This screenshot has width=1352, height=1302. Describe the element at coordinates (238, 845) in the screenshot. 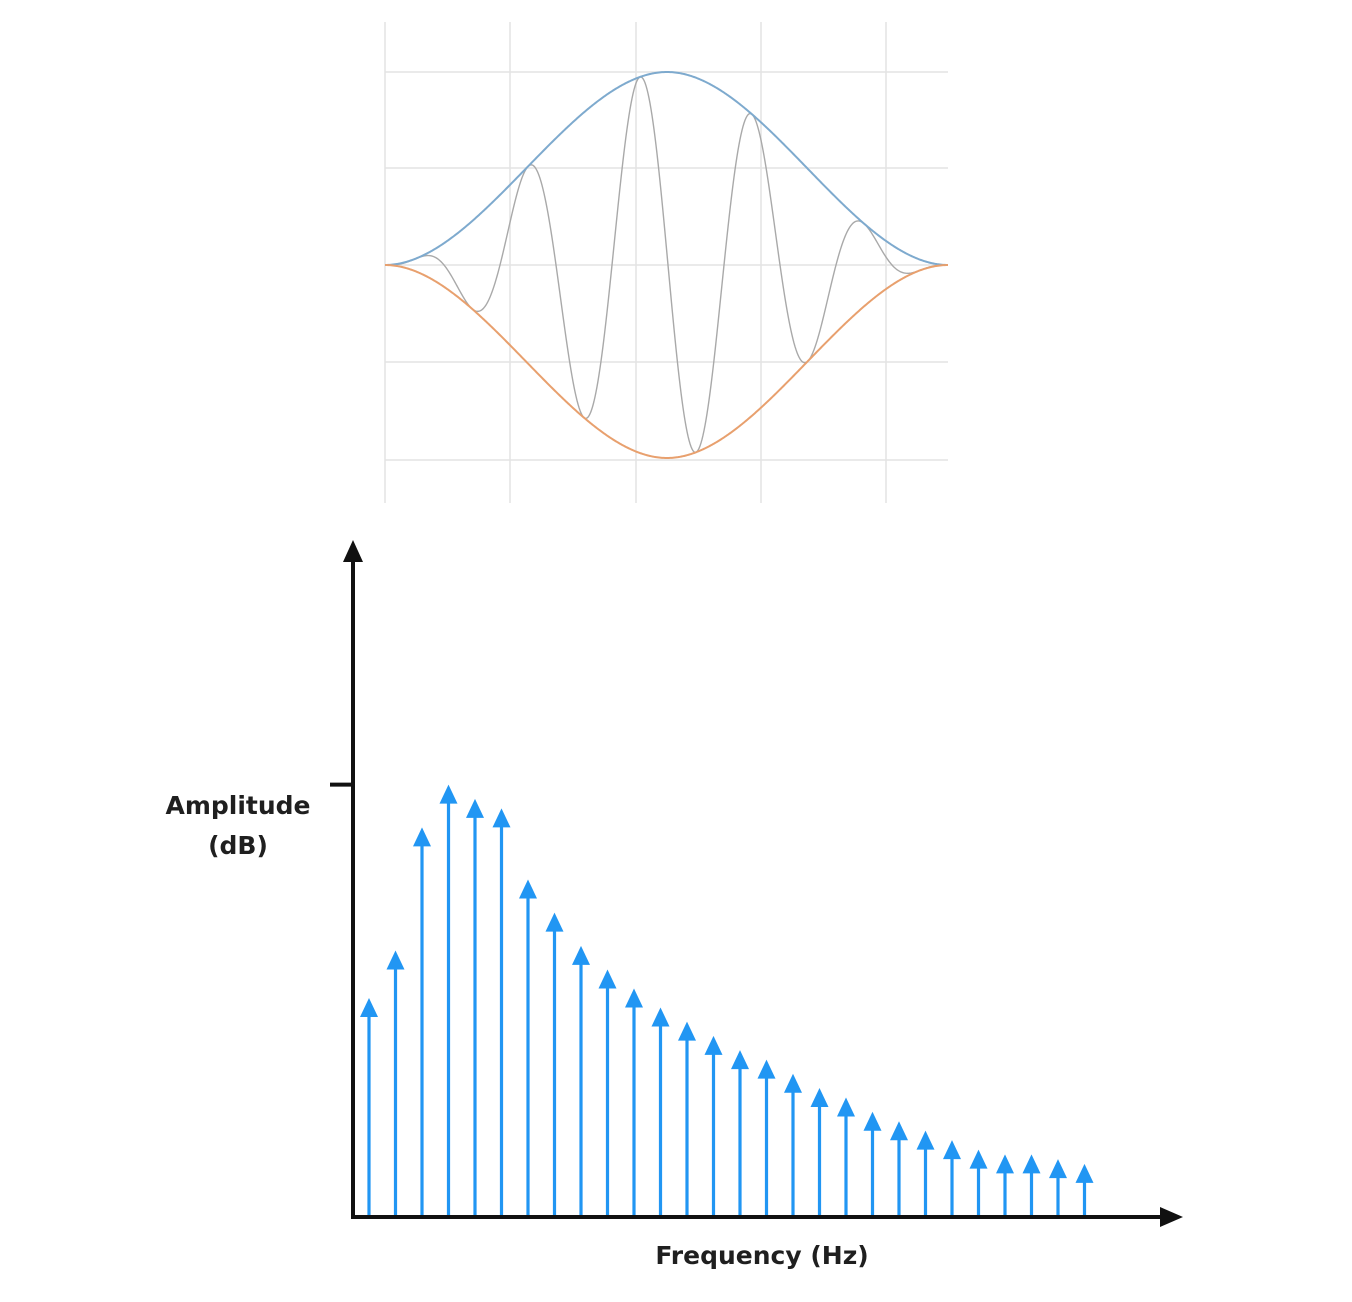

I see `y-axis-label-line2: (dB)` at that location.